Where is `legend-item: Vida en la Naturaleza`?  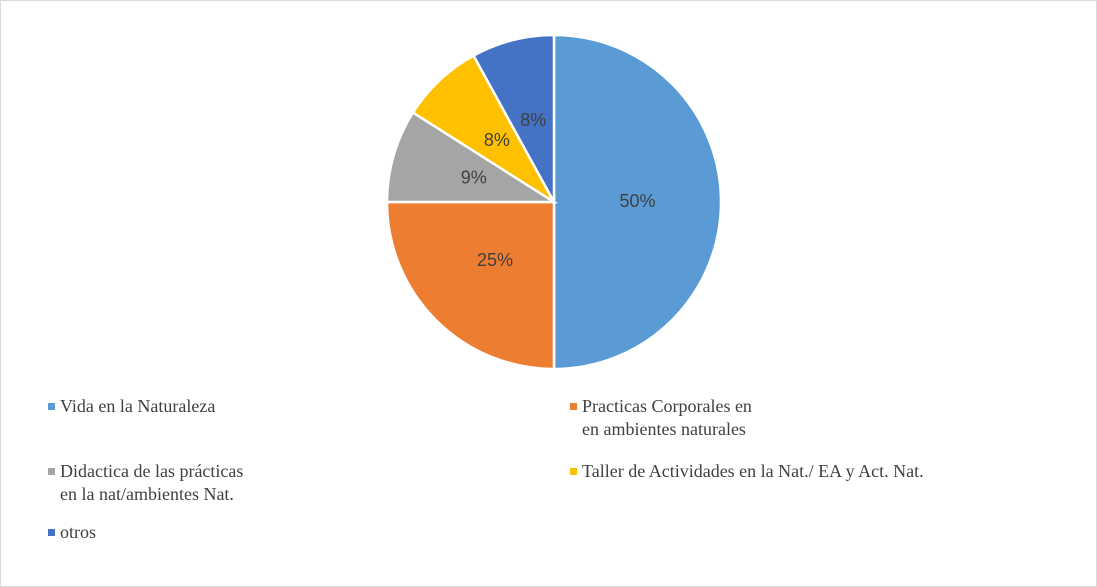
legend-item: Vida en la Naturaleza is located at coordinates (131, 406).